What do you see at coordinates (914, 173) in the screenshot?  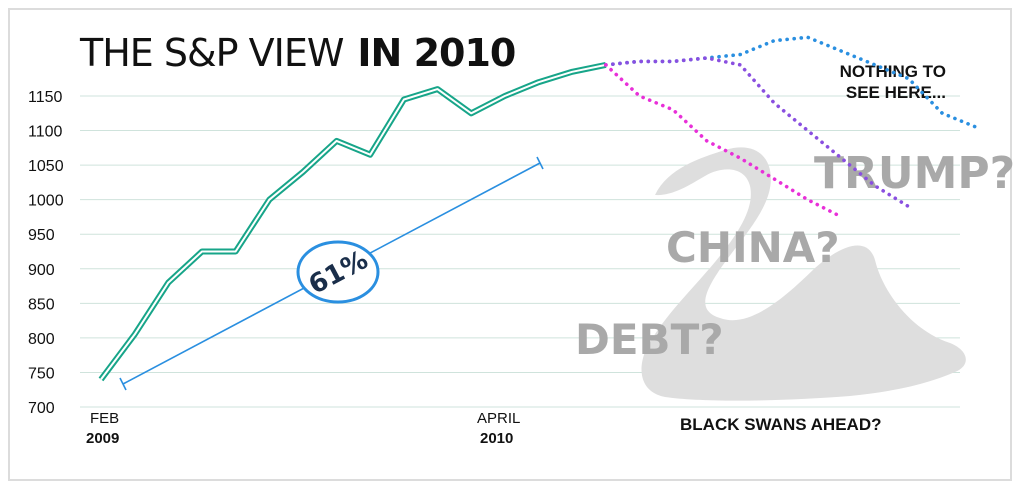 I see `label-trump: TRUMP?` at bounding box center [914, 173].